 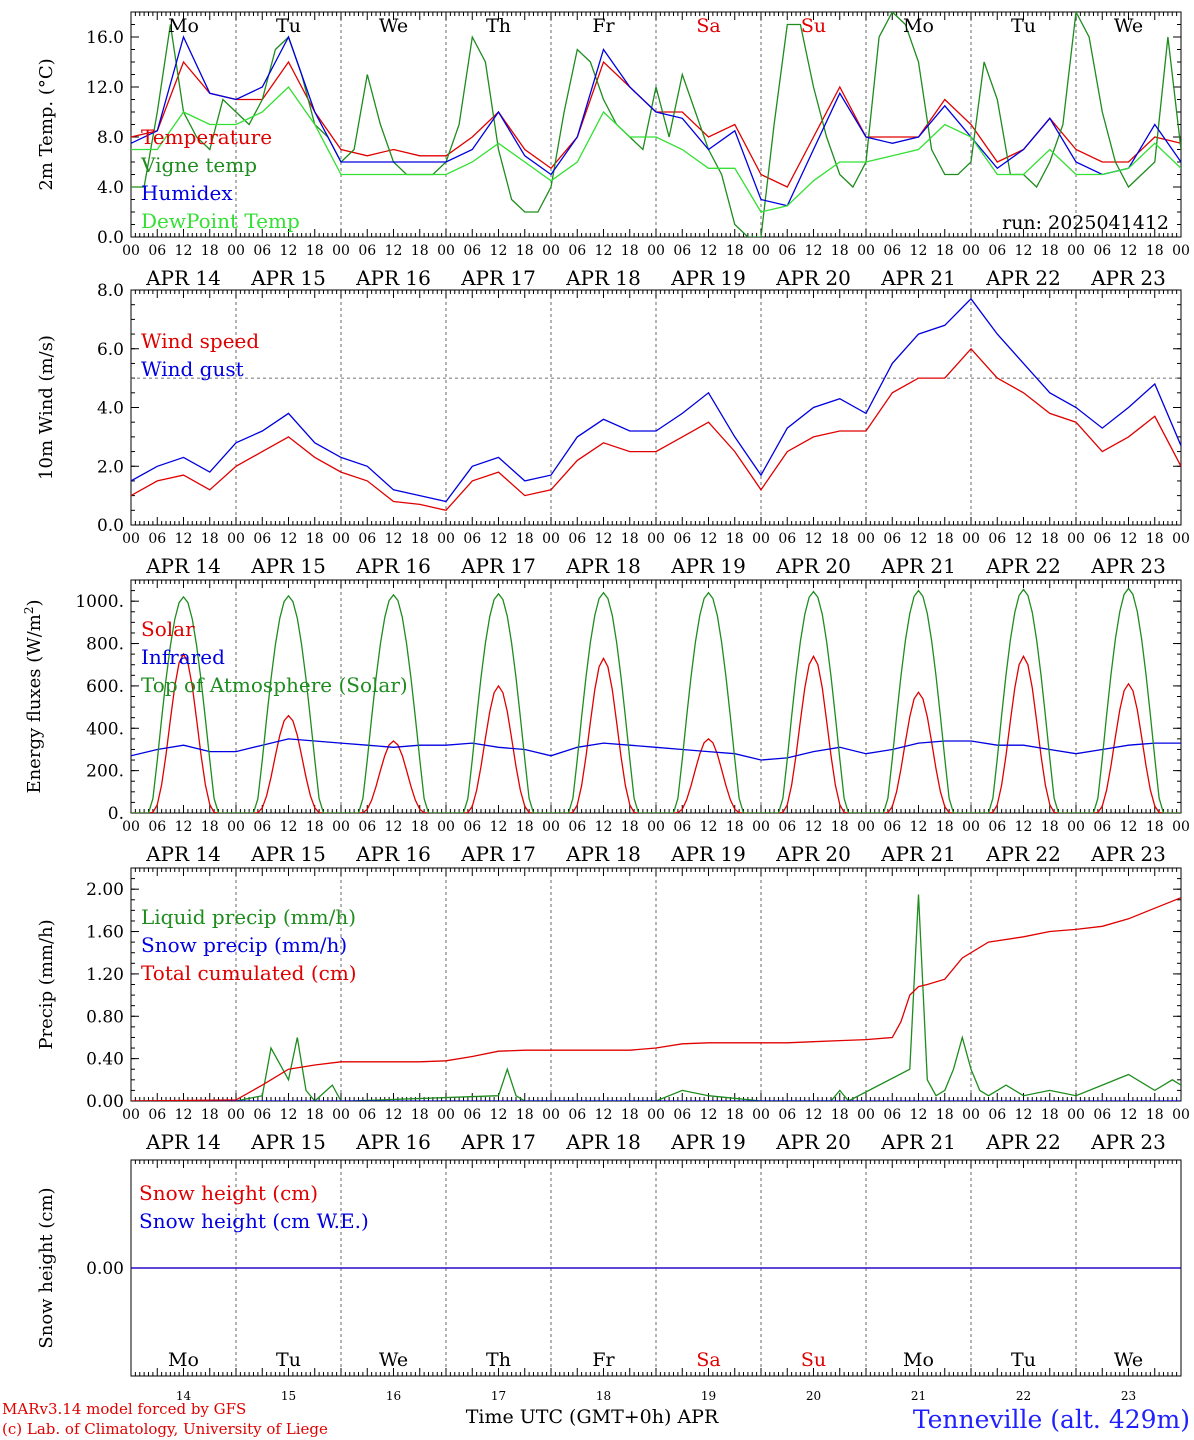 I want to click on series-line-infrared, so click(x=656, y=749).